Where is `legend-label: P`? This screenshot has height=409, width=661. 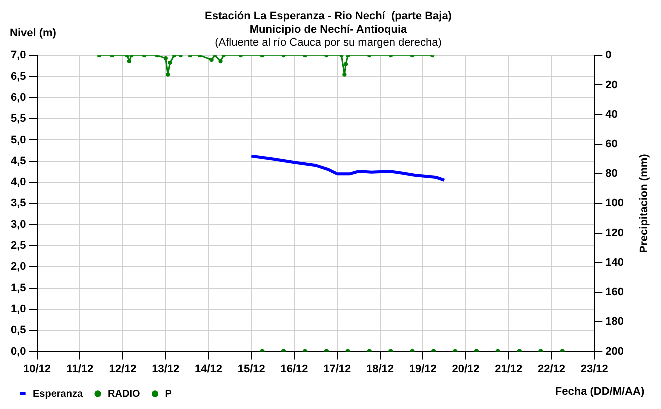
legend-label: P is located at coordinates (168, 394).